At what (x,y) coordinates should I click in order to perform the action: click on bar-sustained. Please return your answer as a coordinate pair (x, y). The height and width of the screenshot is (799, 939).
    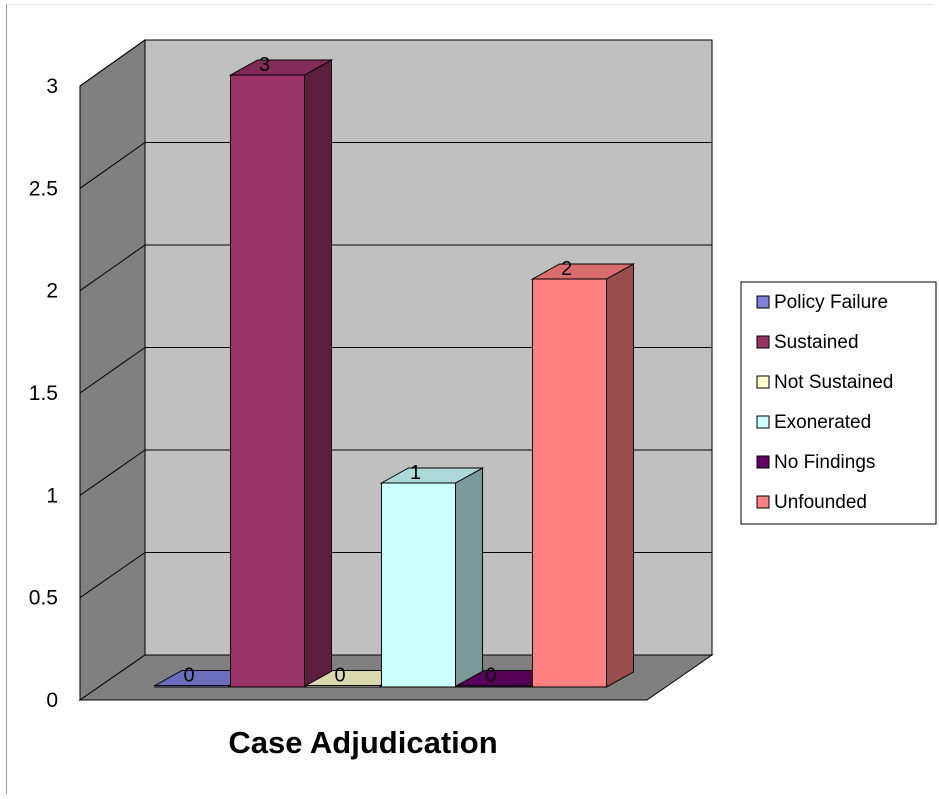
    Looking at the image, I should click on (281, 373).